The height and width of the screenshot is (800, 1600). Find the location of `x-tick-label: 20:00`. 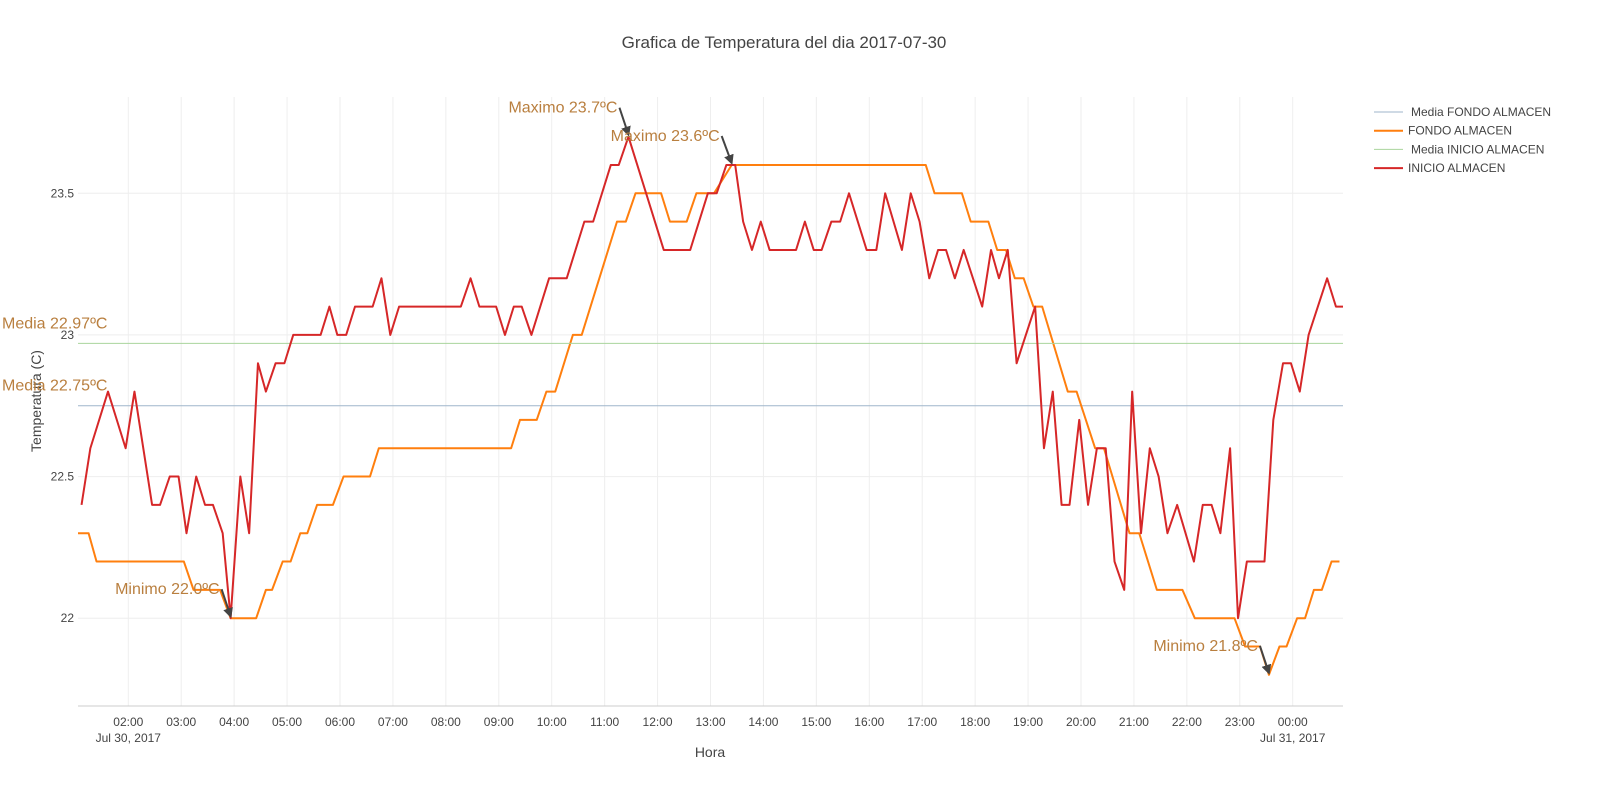

x-tick-label: 20:00 is located at coordinates (1081, 722).